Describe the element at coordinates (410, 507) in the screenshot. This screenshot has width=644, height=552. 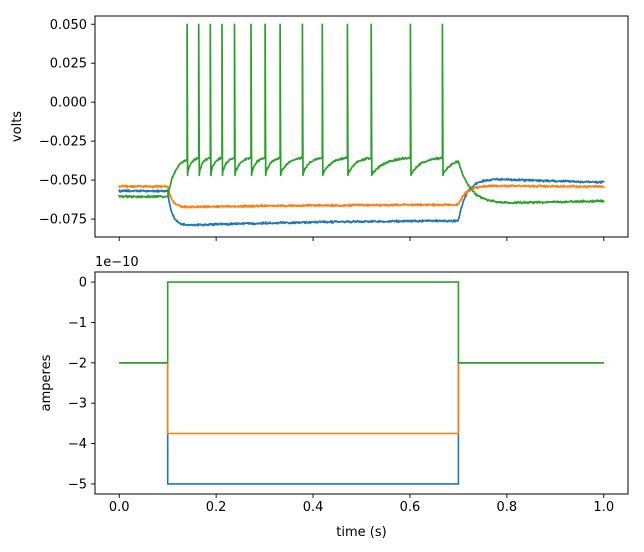
I see `x-tick-label: 0.6` at that location.